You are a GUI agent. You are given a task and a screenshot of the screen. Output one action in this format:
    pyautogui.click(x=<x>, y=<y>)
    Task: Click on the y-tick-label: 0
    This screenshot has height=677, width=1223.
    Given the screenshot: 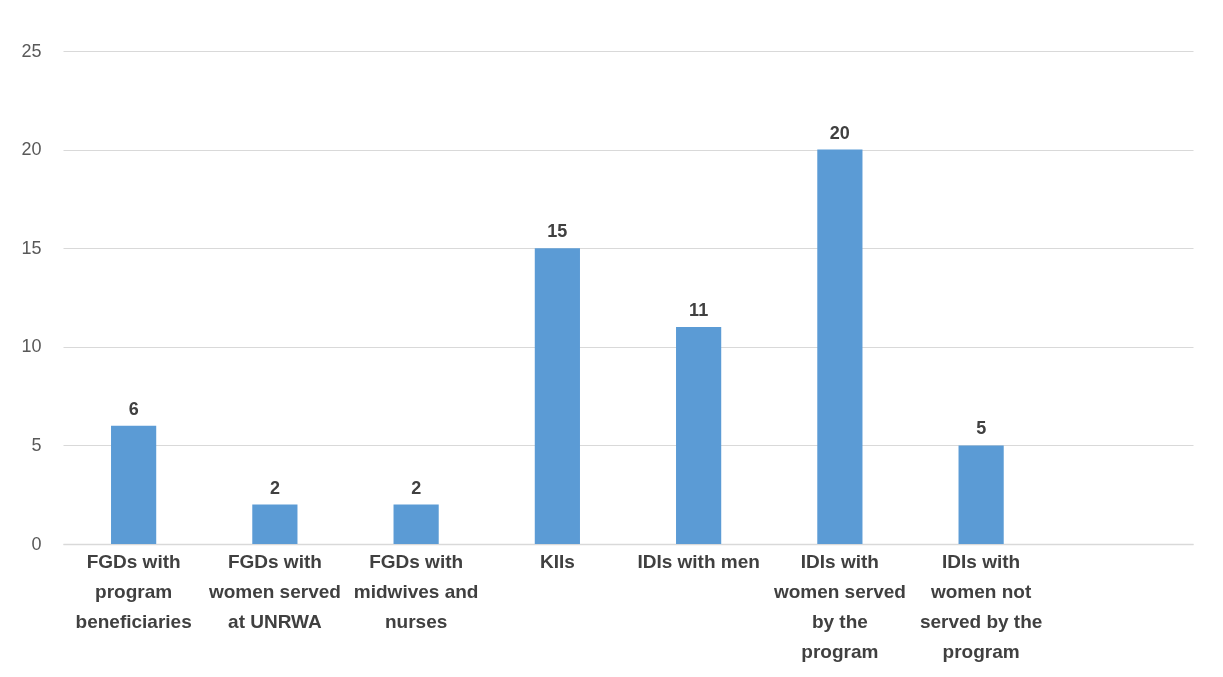 What is the action you would take?
    pyautogui.click(x=36, y=543)
    